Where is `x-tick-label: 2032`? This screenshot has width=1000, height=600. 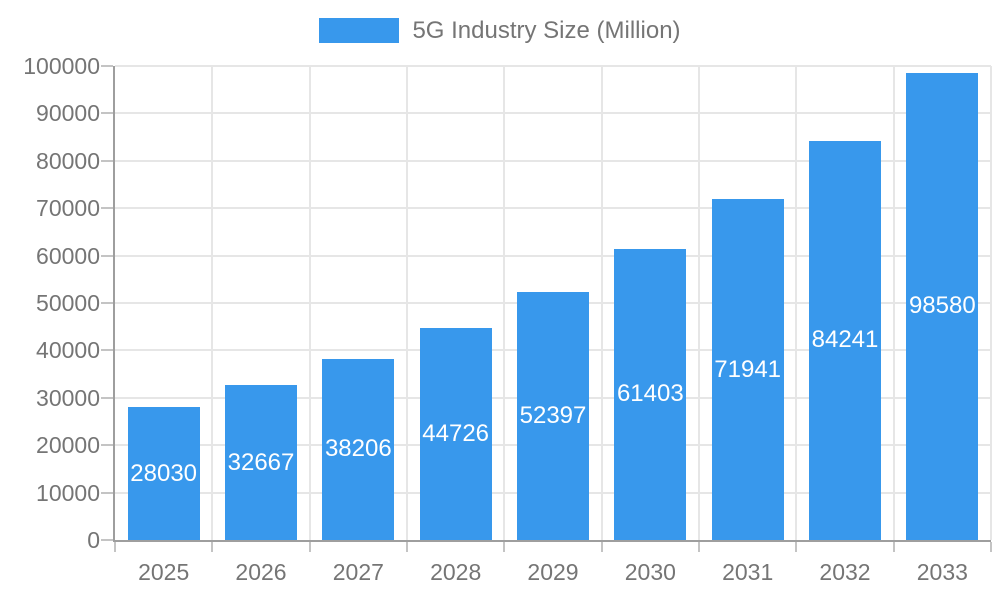
x-tick-label: 2032 is located at coordinates (845, 572).